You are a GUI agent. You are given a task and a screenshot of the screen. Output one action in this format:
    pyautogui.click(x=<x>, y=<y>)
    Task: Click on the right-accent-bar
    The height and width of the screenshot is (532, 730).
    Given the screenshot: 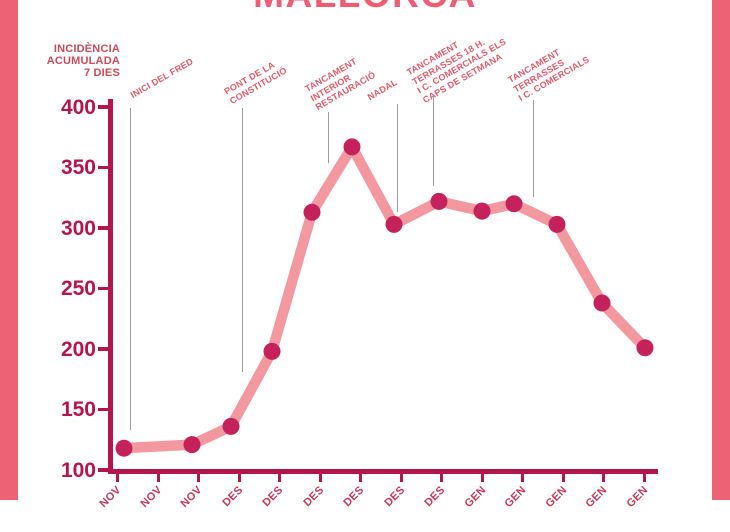 What is the action you would take?
    pyautogui.click(x=721, y=250)
    